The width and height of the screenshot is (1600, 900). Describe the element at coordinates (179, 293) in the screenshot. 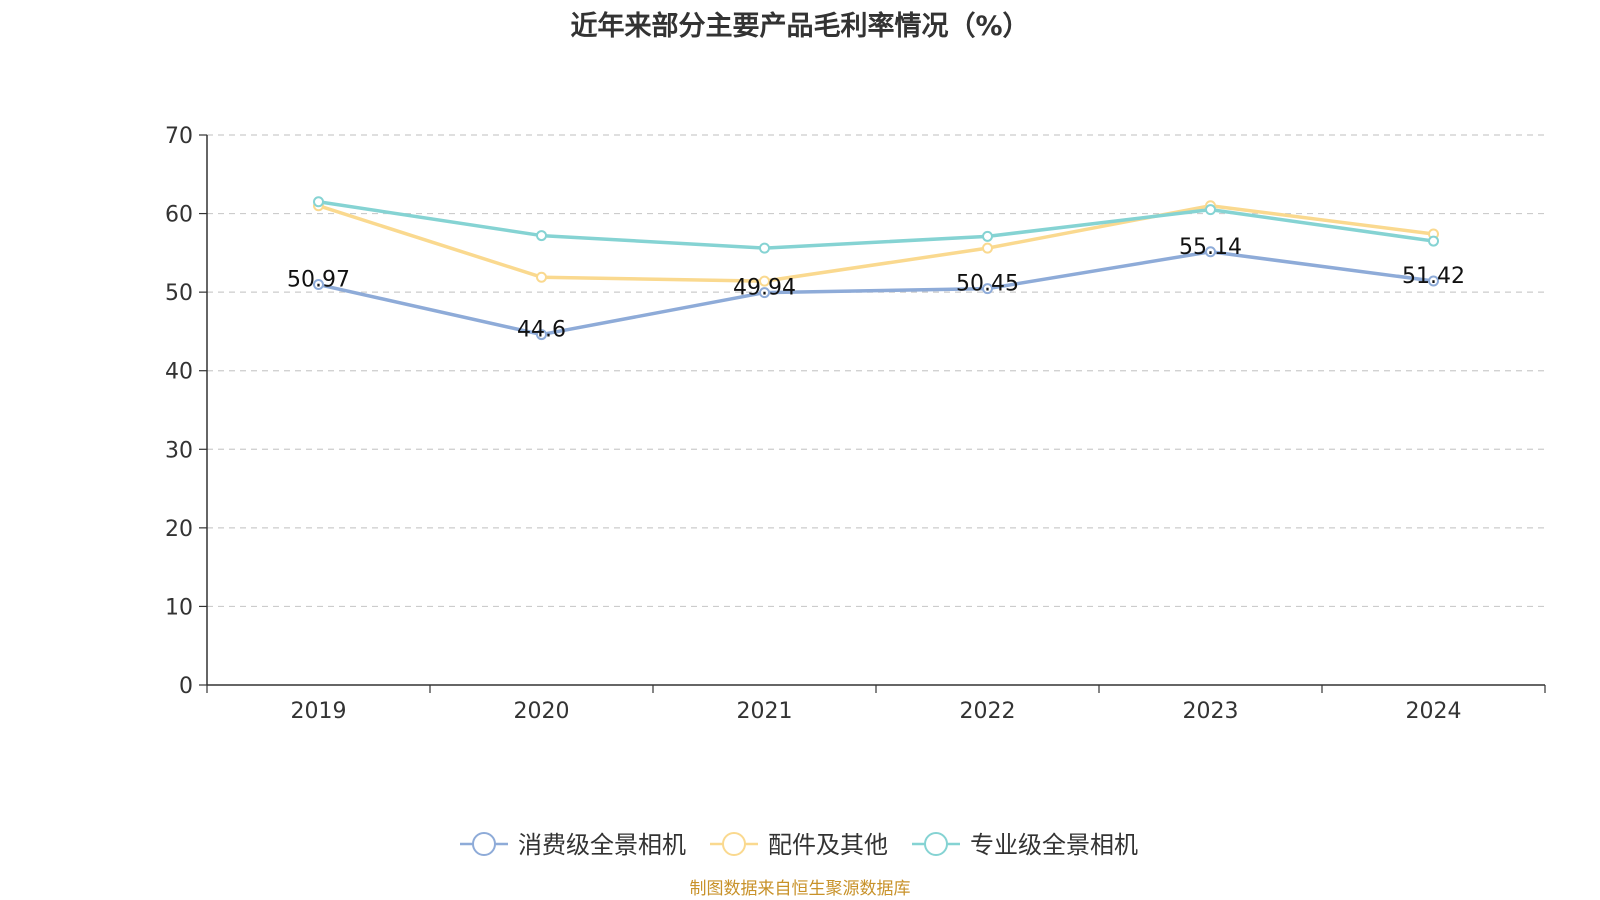

I see `y-tick-label: 50` at that location.